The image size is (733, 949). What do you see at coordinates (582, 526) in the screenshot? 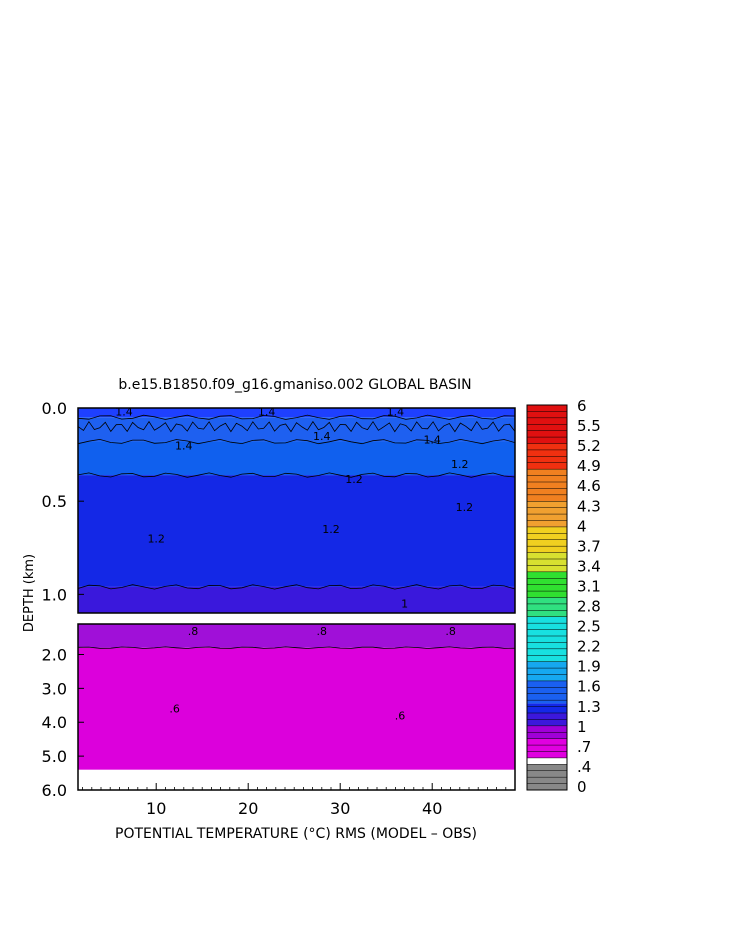
I see `colorbar-label-6: 4` at bounding box center [582, 526].